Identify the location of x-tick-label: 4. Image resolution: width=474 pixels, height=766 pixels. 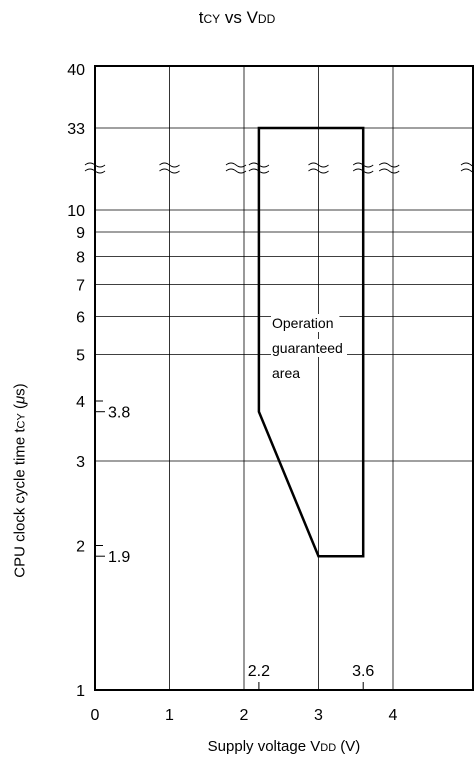
(393, 715).